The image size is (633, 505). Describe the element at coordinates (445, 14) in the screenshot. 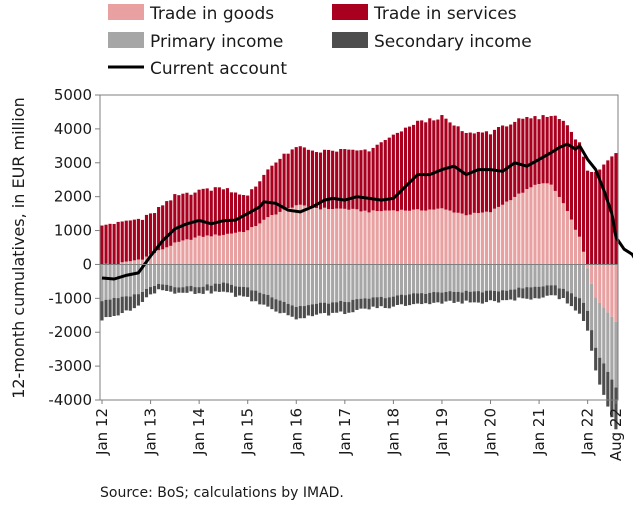

I see `legend-label-services: Trade in services` at that location.